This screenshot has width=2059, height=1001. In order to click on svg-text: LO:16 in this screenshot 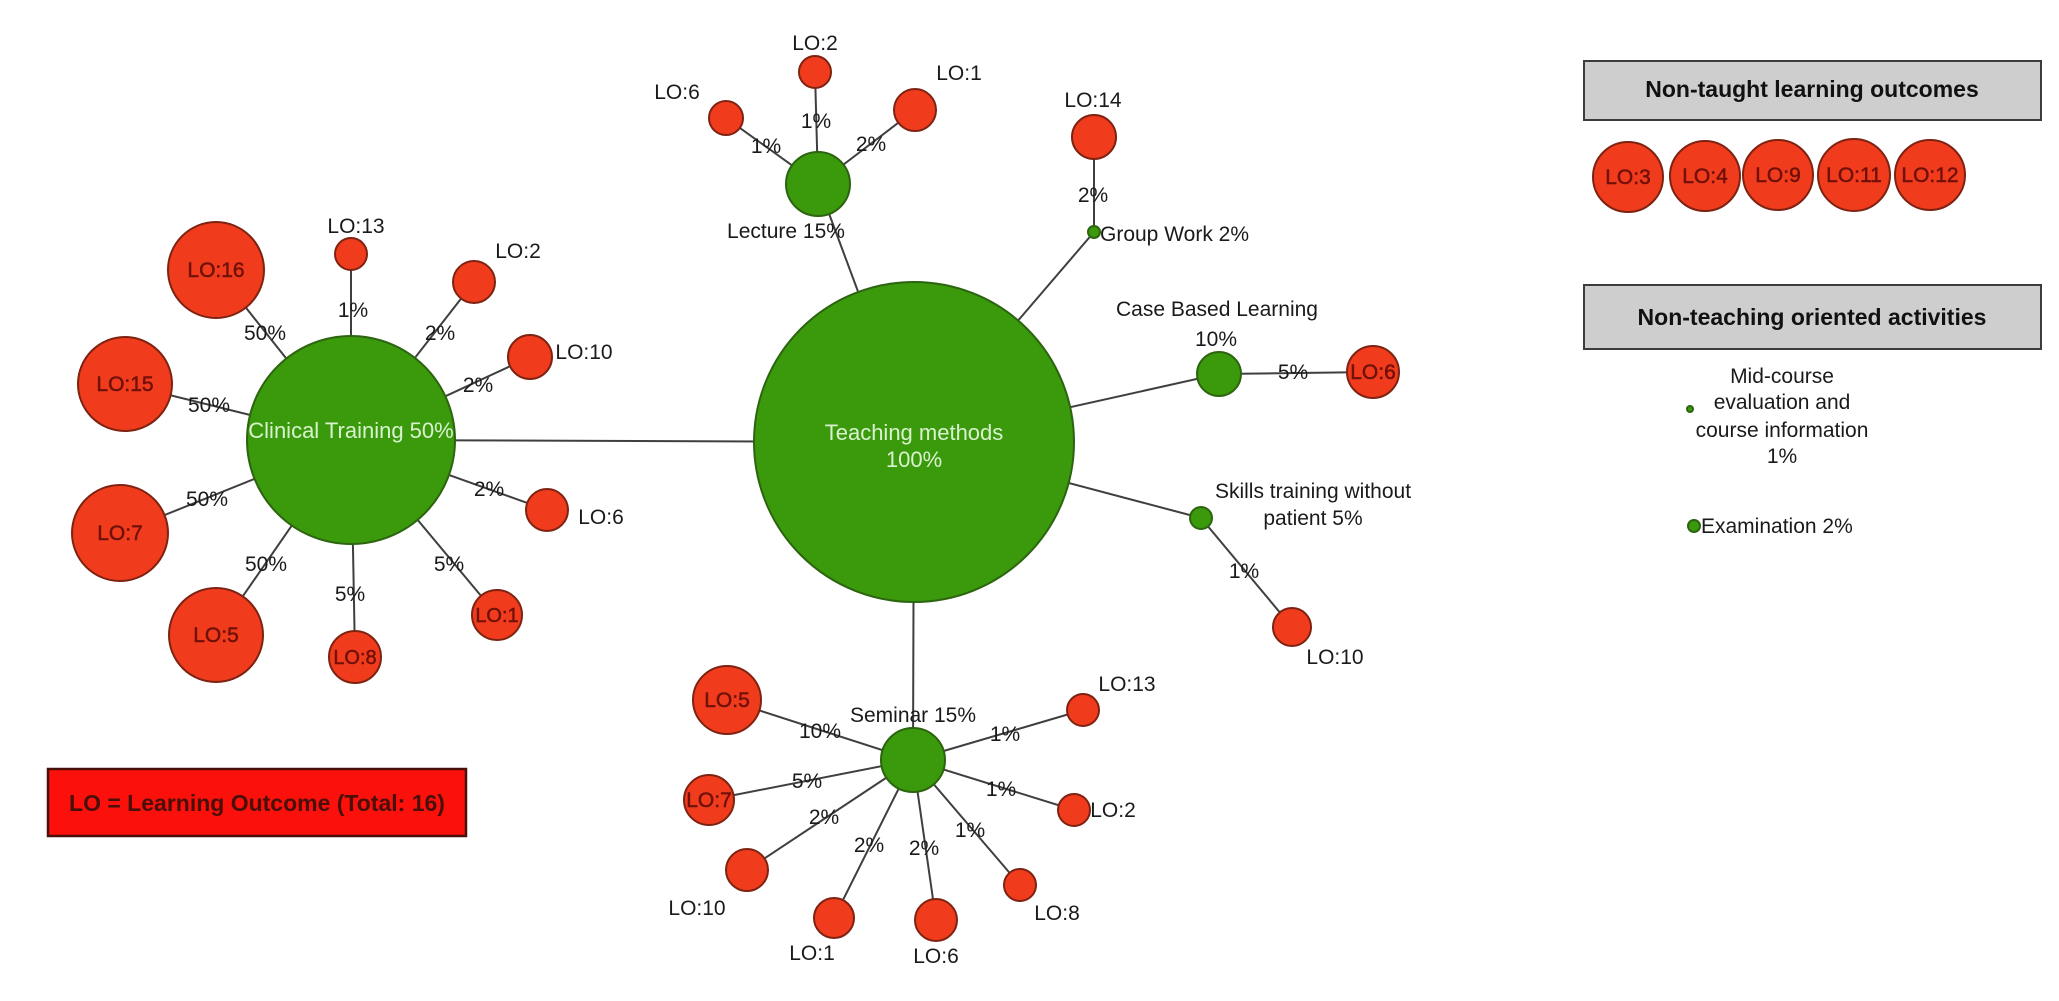, I will do `click(215, 270)`.